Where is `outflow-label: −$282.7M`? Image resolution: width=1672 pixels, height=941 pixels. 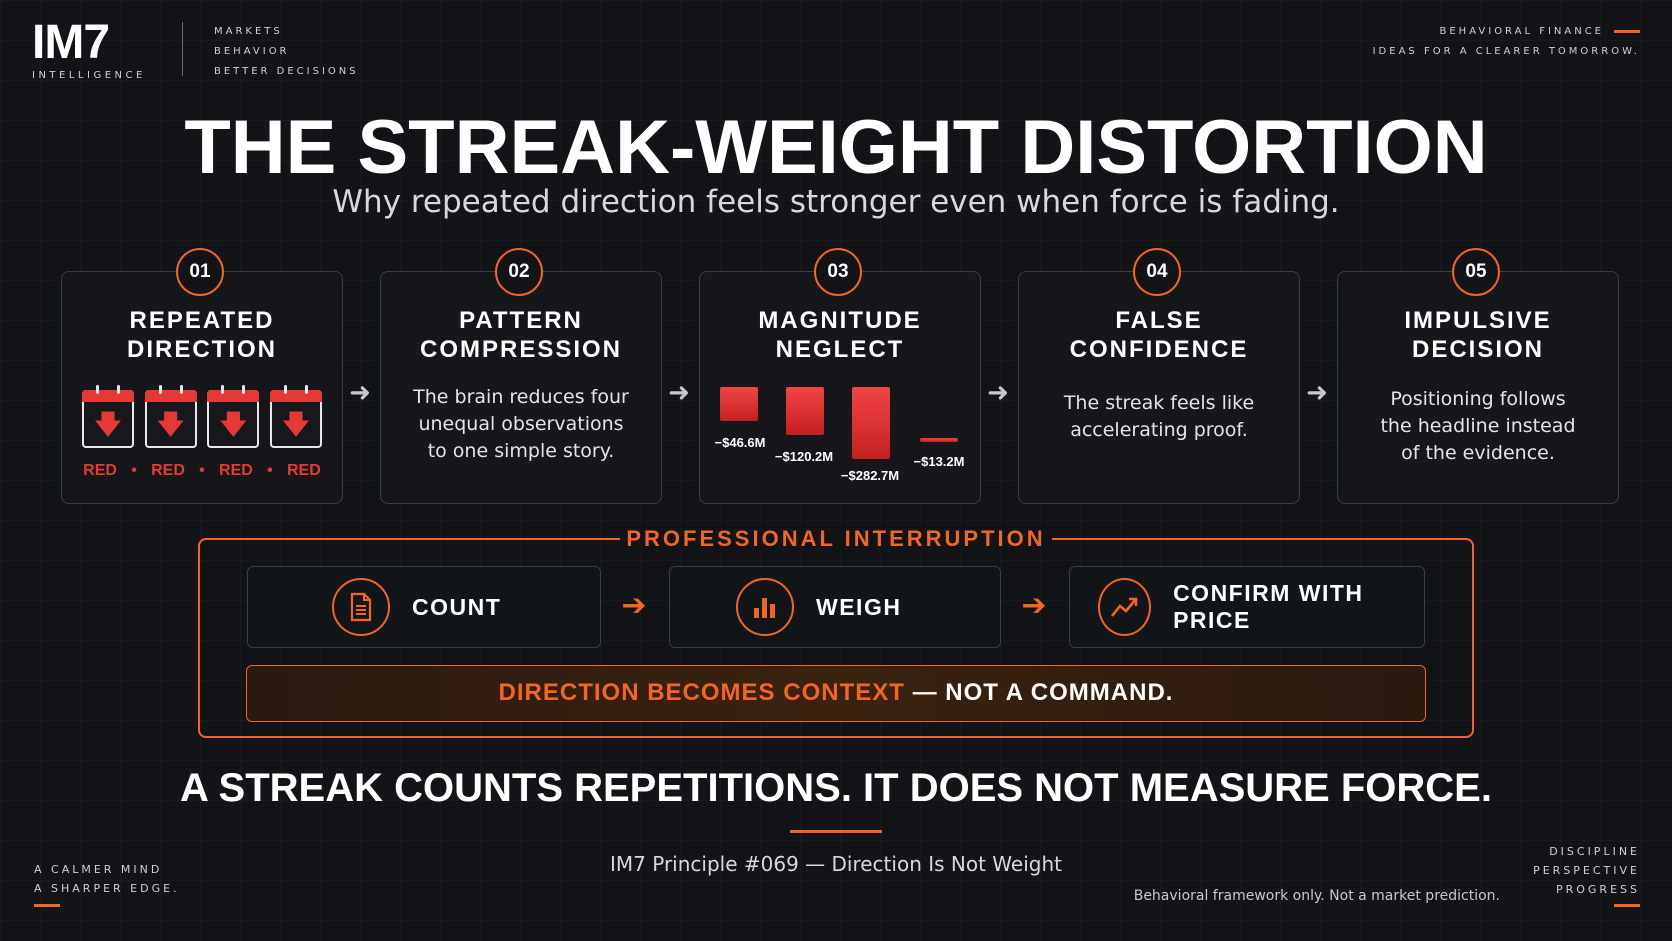
outflow-label: −$282.7M is located at coordinates (870, 475).